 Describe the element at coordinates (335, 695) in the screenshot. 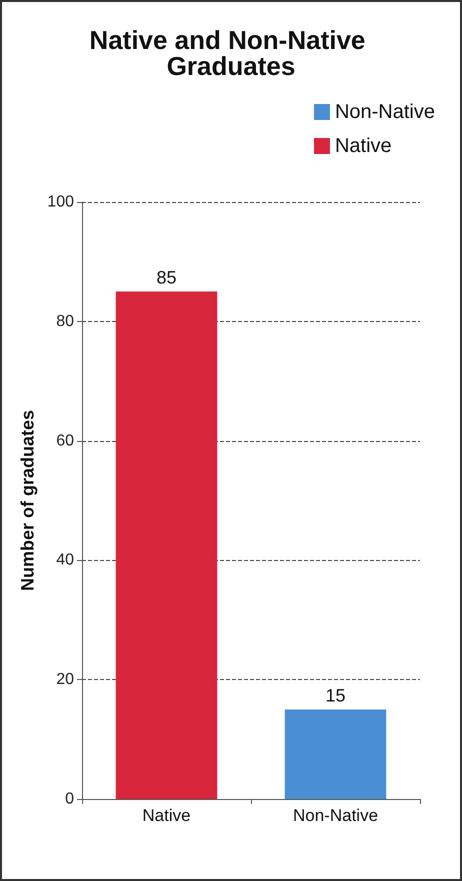

I see `data-label: 15` at that location.